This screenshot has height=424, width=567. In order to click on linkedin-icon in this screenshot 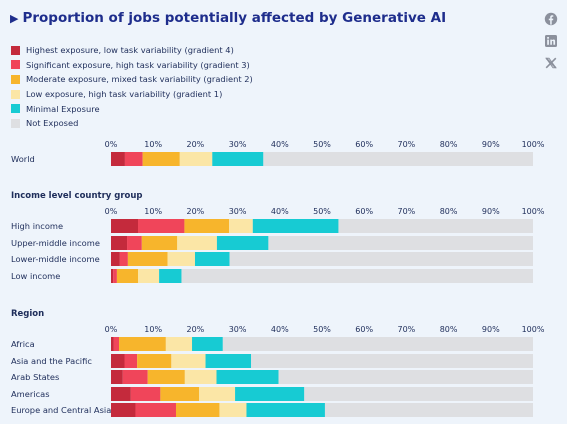, I will do `click(551, 41)`.